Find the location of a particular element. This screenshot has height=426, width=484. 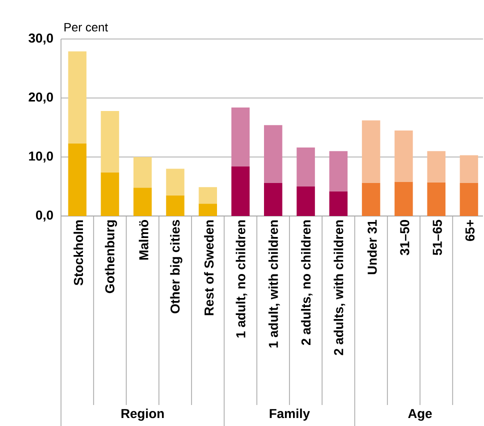

x-tick-label: 1 adult, with children is located at coordinates (274, 284).